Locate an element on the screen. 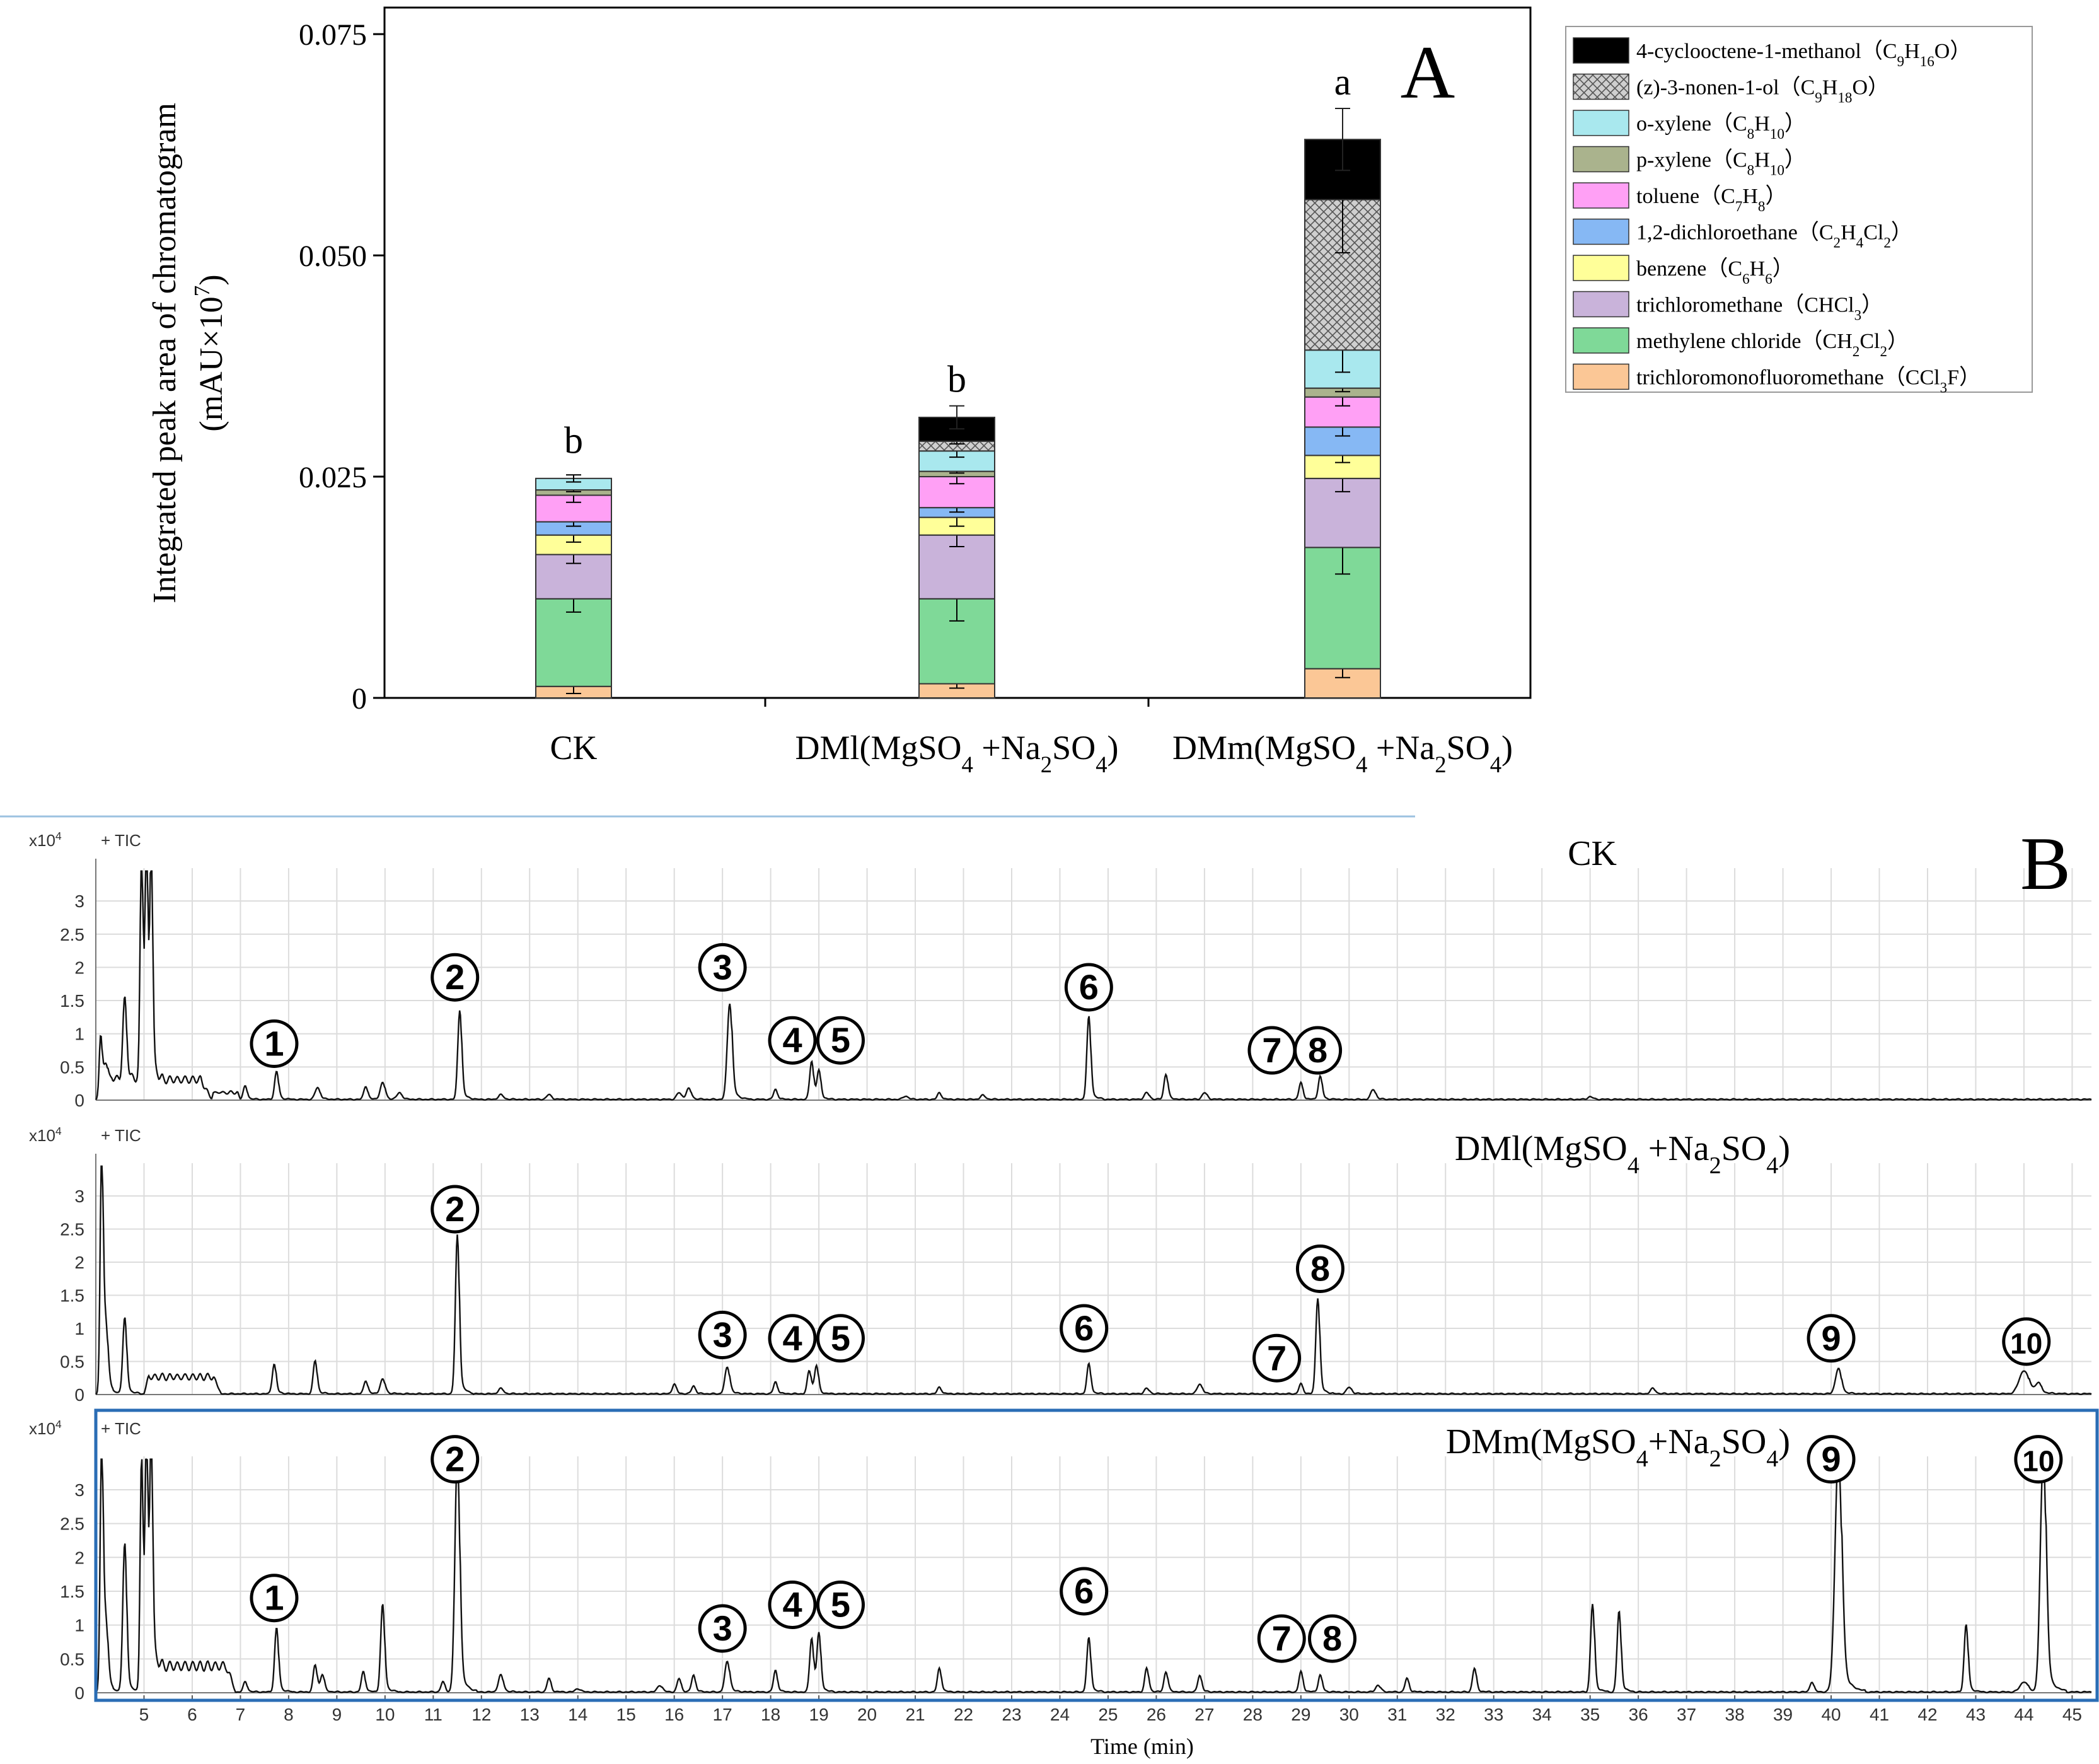 The width and height of the screenshot is (2099, 1764). y-tick-label: 0.075 is located at coordinates (333, 35).